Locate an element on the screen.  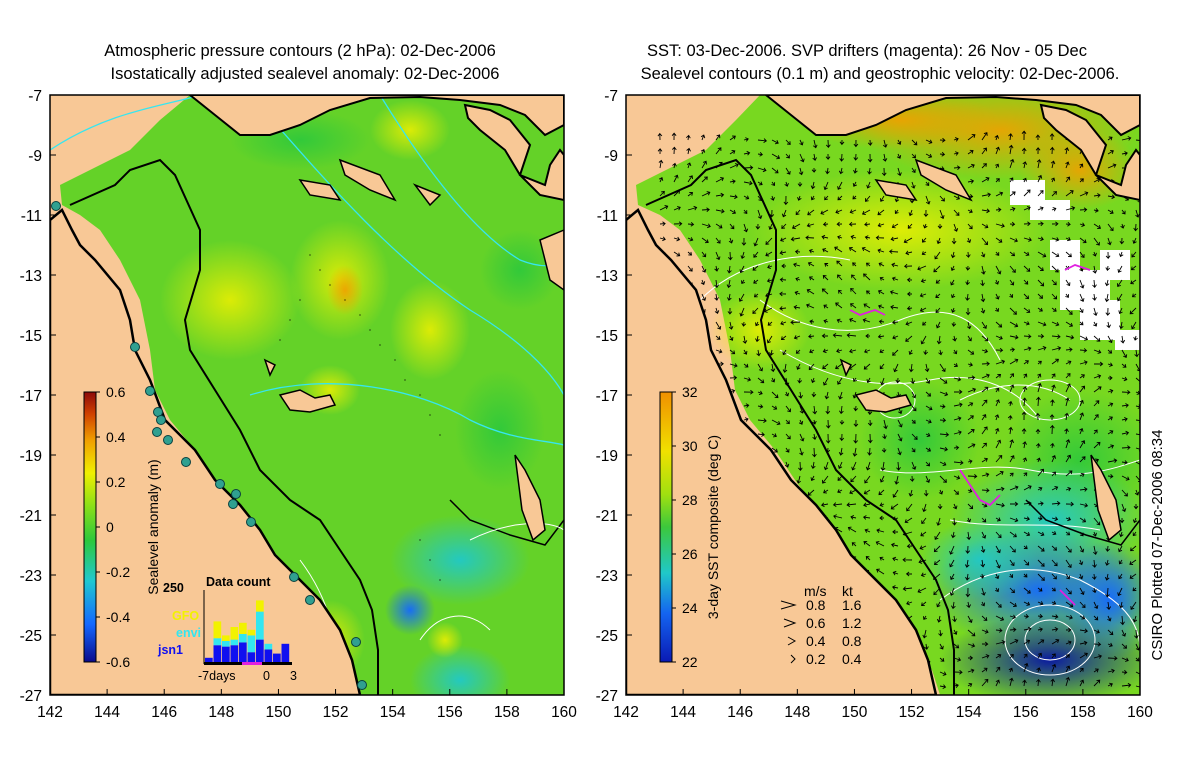
inset-bar-jsn1 is located at coordinates (217, 653).